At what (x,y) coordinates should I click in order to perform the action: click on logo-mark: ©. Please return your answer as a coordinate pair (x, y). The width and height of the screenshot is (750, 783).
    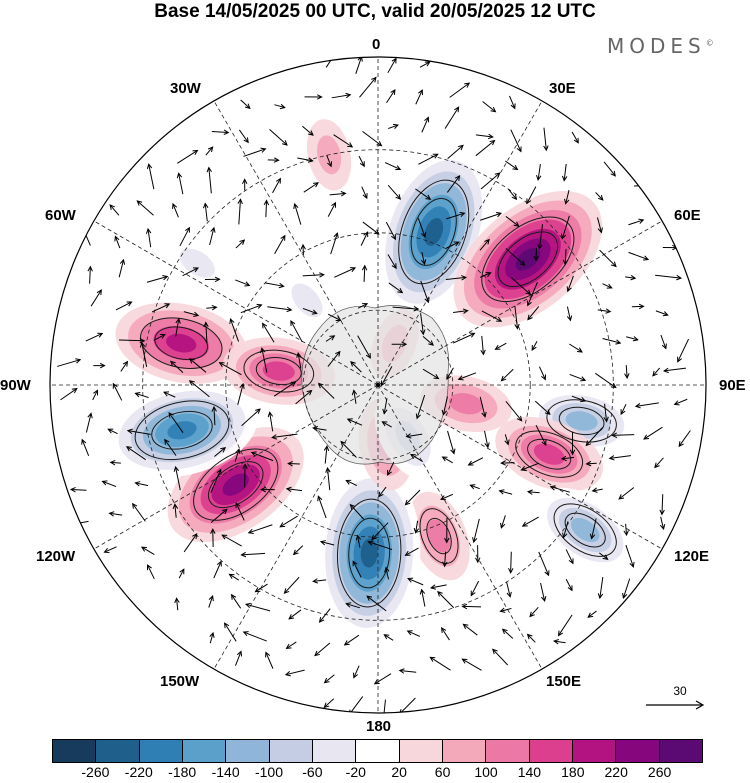
    Looking at the image, I should click on (709, 43).